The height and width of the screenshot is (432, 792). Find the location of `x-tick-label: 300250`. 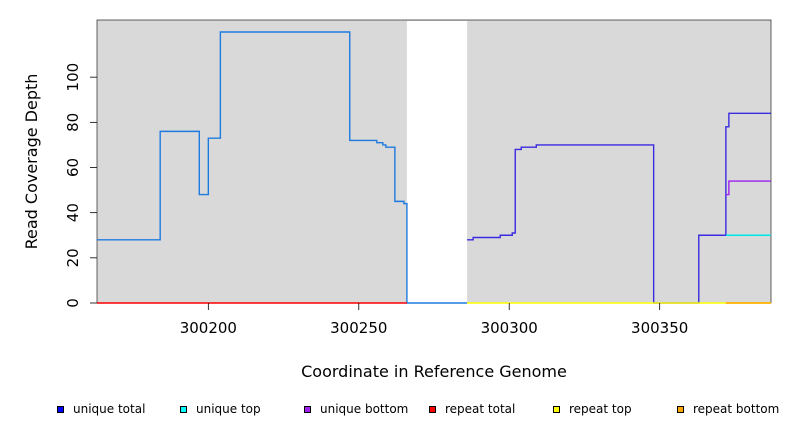

x-tick-label: 300250 is located at coordinates (358, 328).